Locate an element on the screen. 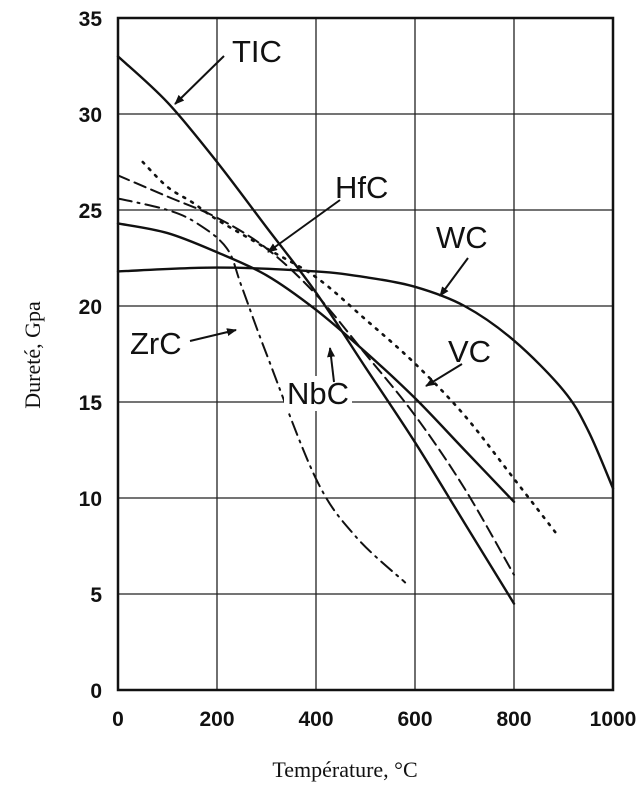 The width and height of the screenshot is (639, 792). y-tick-label-5: 5 is located at coordinates (96, 595).